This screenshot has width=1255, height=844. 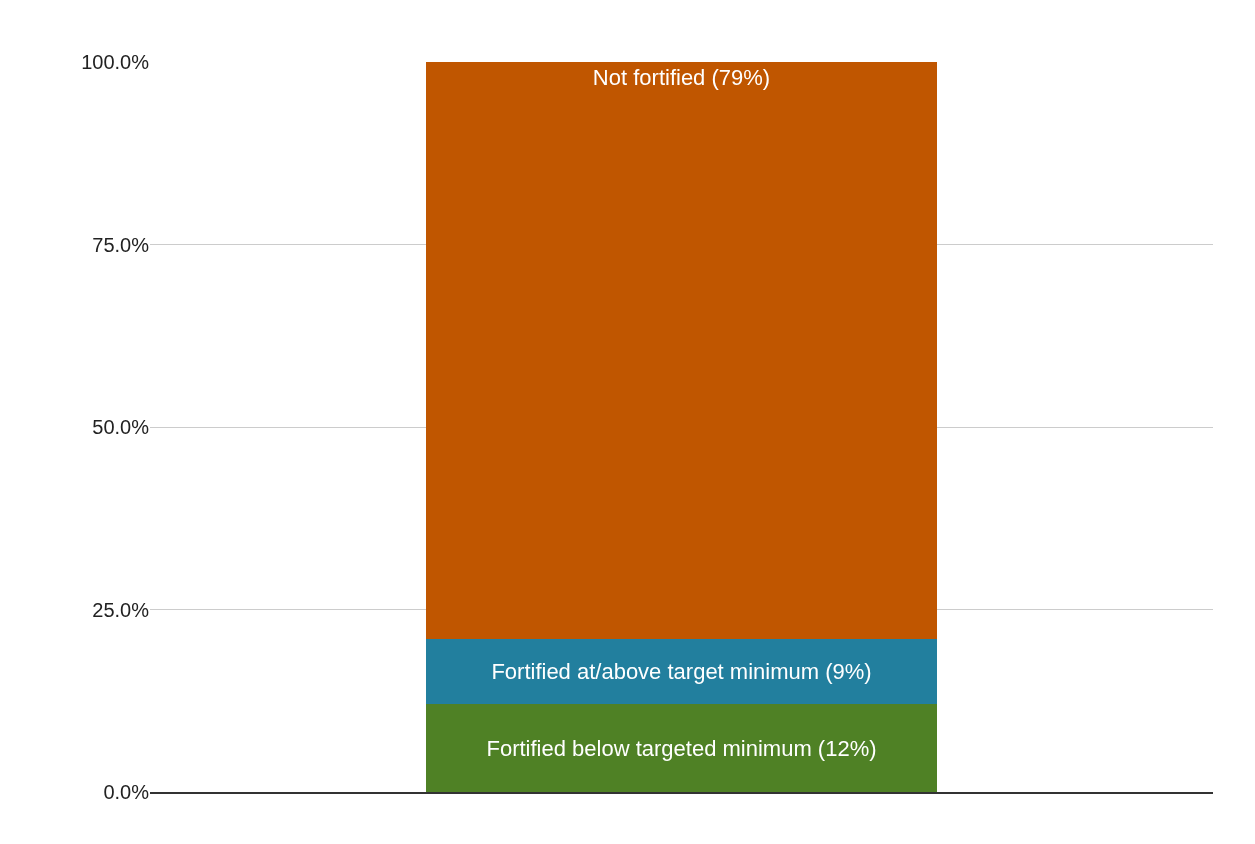 I want to click on y-tick-label: 50.0%, so click(x=121, y=427).